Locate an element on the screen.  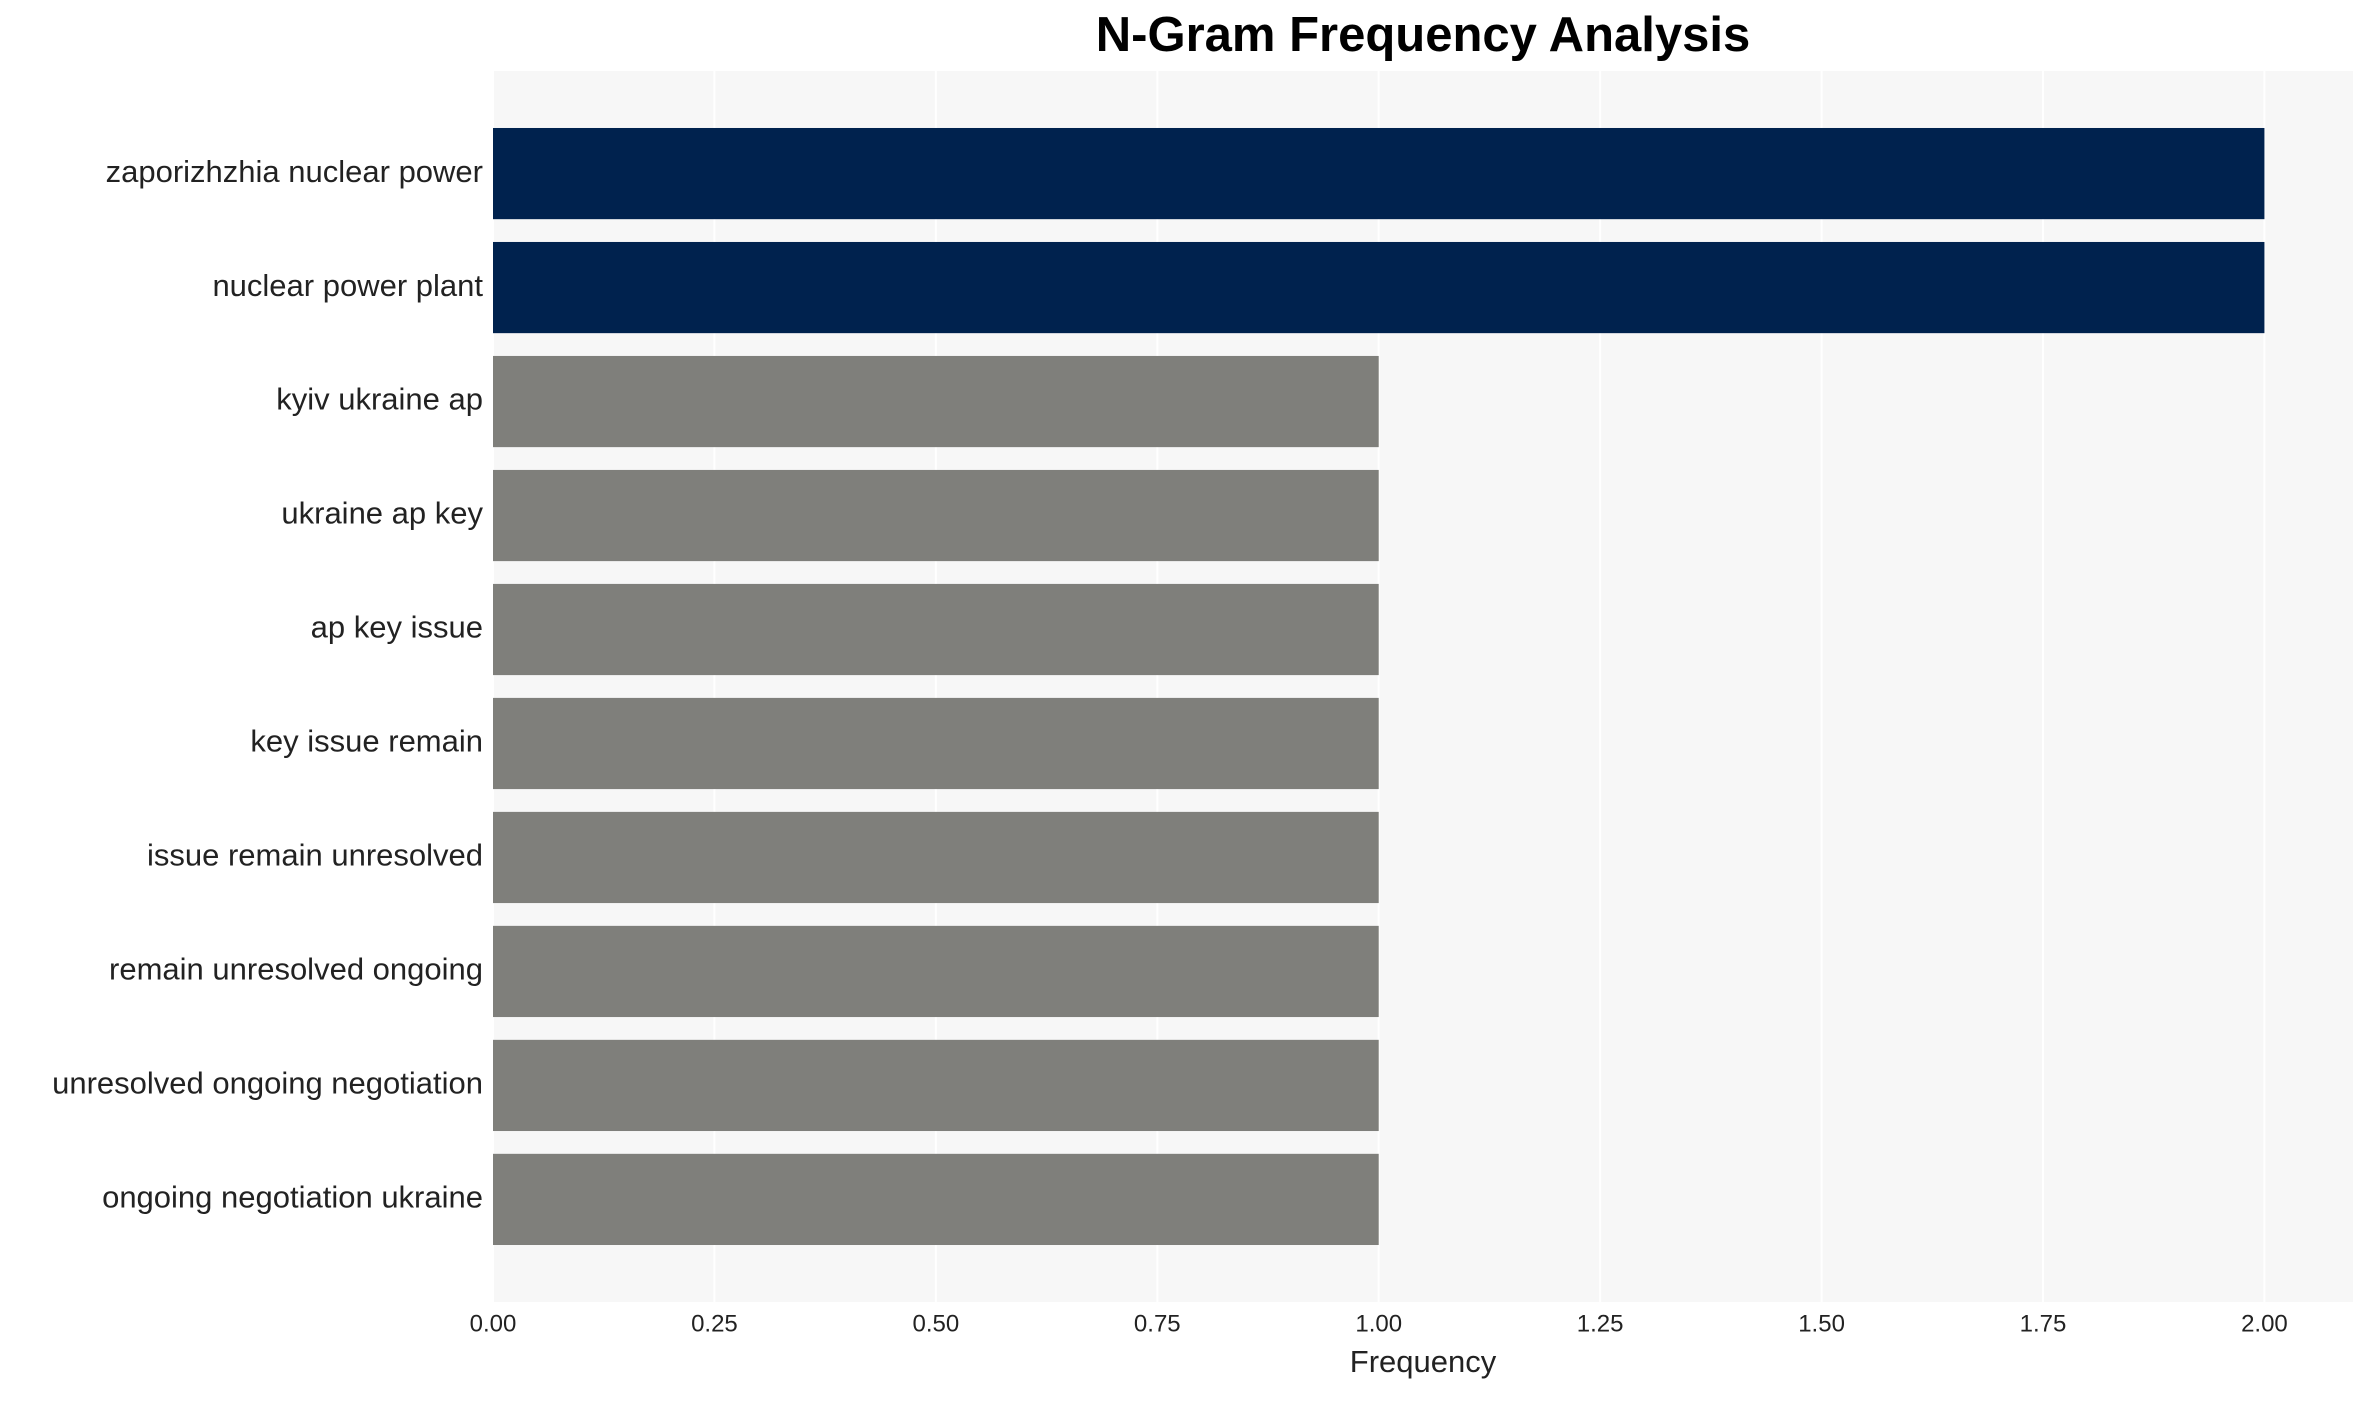
x-tick-label: 1.25 is located at coordinates (1600, 1323).